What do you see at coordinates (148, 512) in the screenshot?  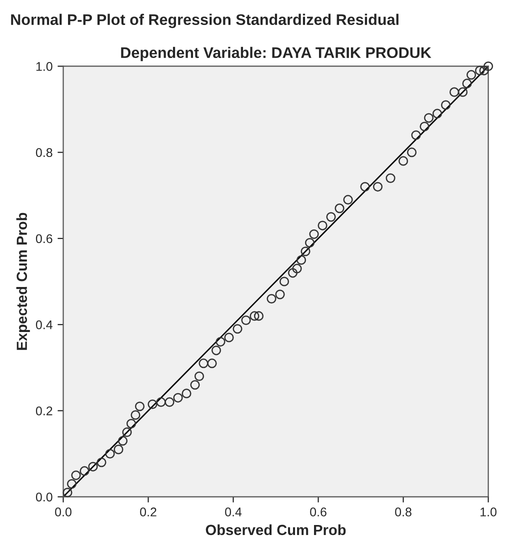 I see `x-tick-label: 0.2` at bounding box center [148, 512].